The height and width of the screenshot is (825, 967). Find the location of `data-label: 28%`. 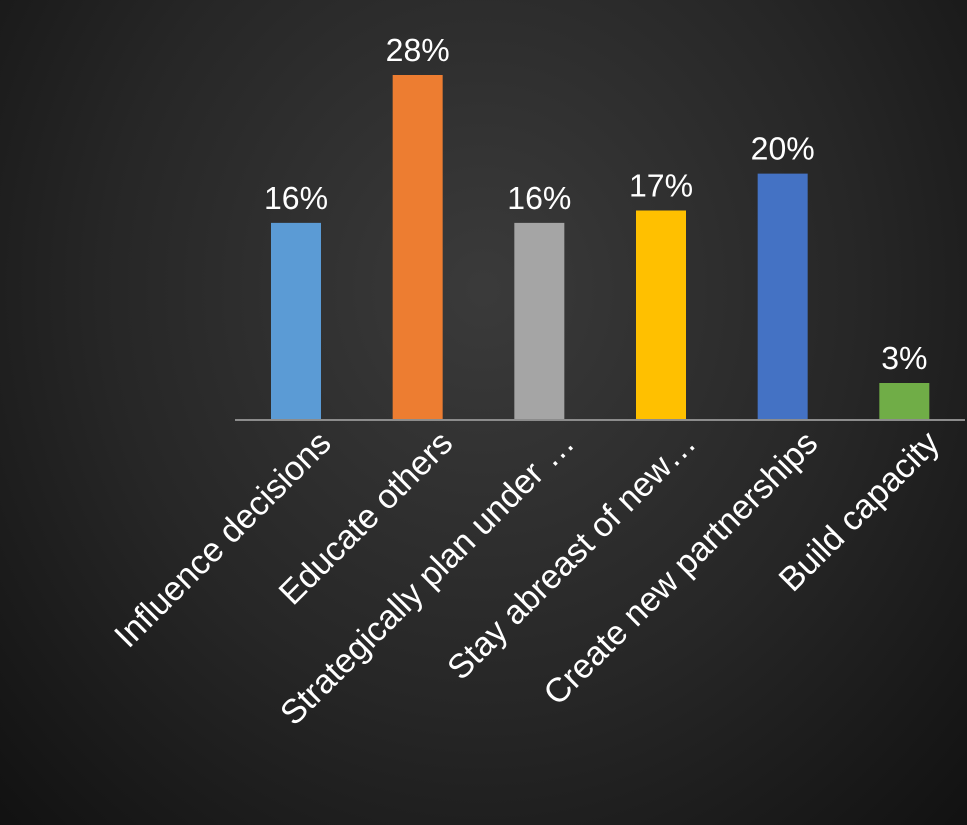

data-label: 28% is located at coordinates (418, 50).